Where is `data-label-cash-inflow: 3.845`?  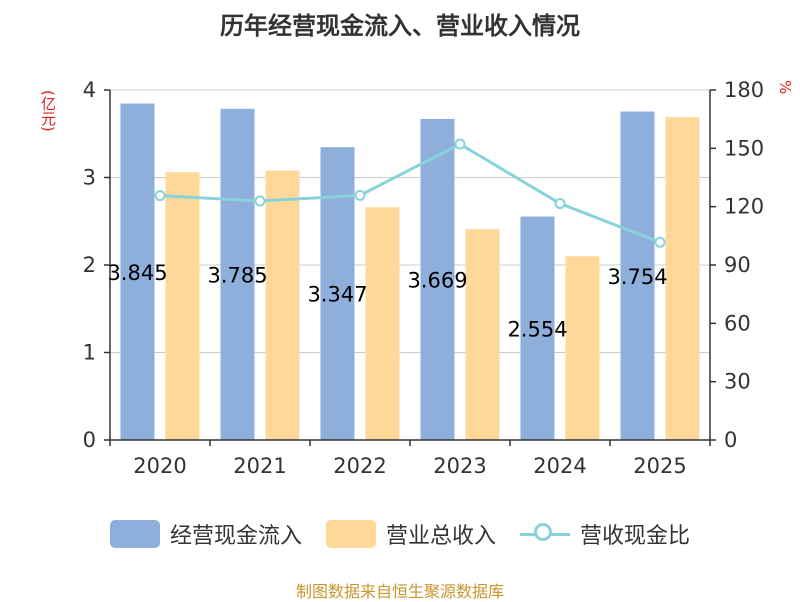 data-label-cash-inflow: 3.845 is located at coordinates (137, 273).